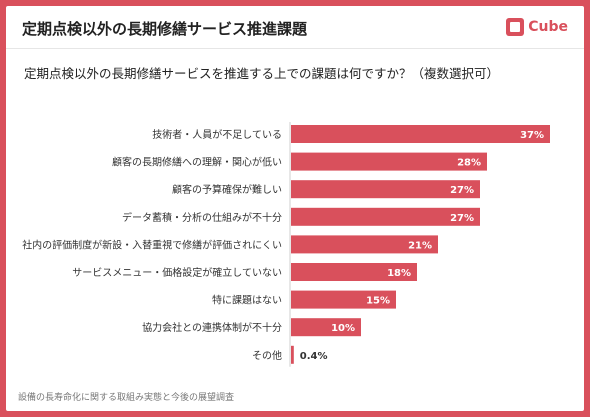 The width and height of the screenshot is (590, 417). What do you see at coordinates (152, 244) in the screenshot?
I see `category-label: 社内の評価制度が新設・入替重視で修繕が評価されにくい` at bounding box center [152, 244].